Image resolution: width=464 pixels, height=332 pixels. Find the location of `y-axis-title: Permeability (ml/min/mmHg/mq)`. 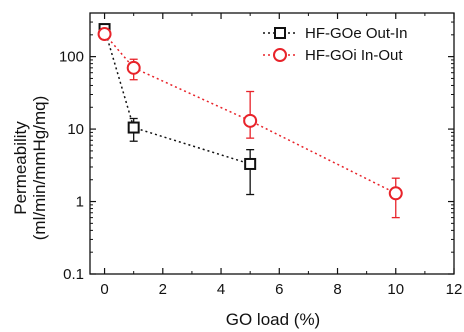

y-axis-title: Permeability (ml/min/mmHg/mq) is located at coordinates (30, 168).